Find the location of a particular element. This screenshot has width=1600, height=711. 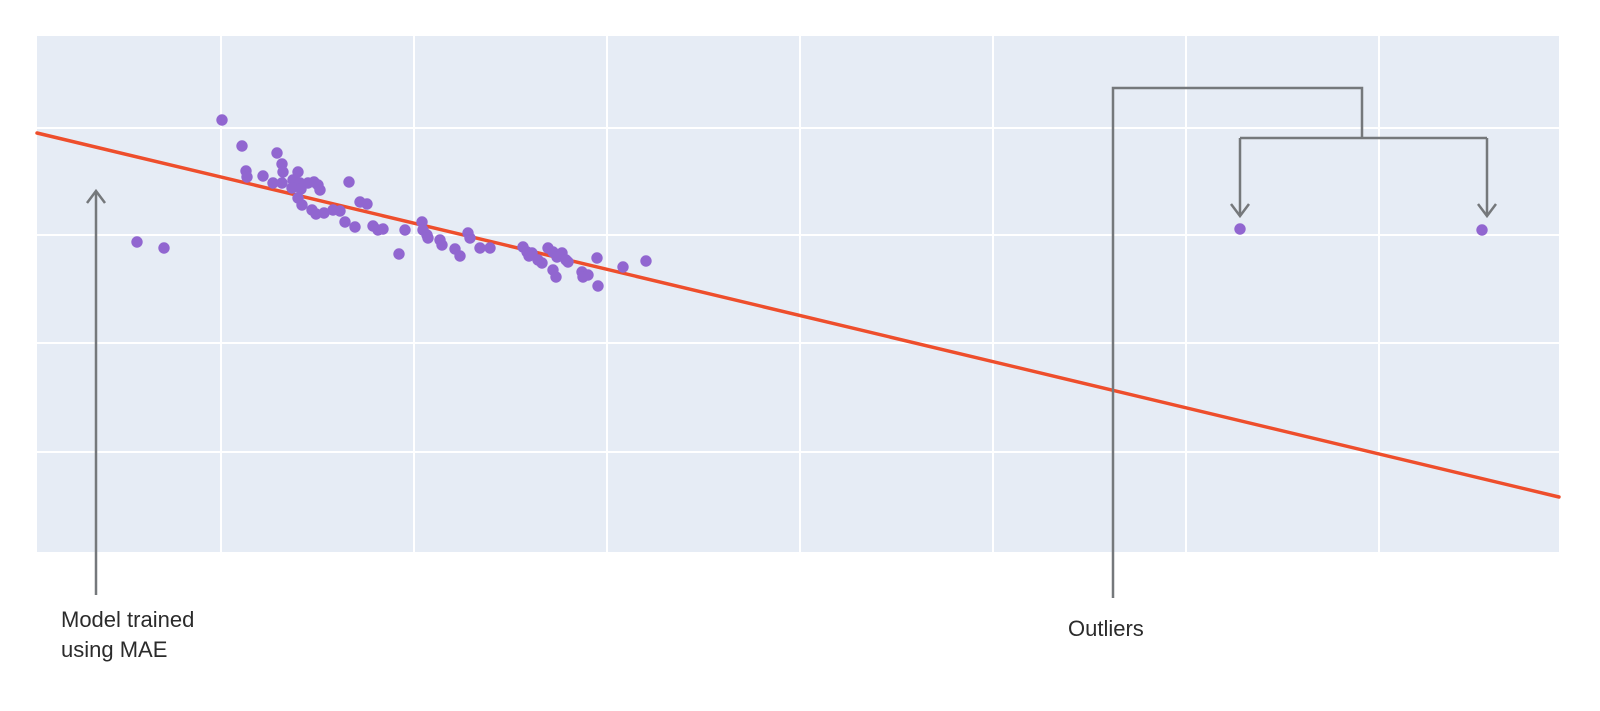

outliers-pointer-line is located at coordinates (1237, 342).